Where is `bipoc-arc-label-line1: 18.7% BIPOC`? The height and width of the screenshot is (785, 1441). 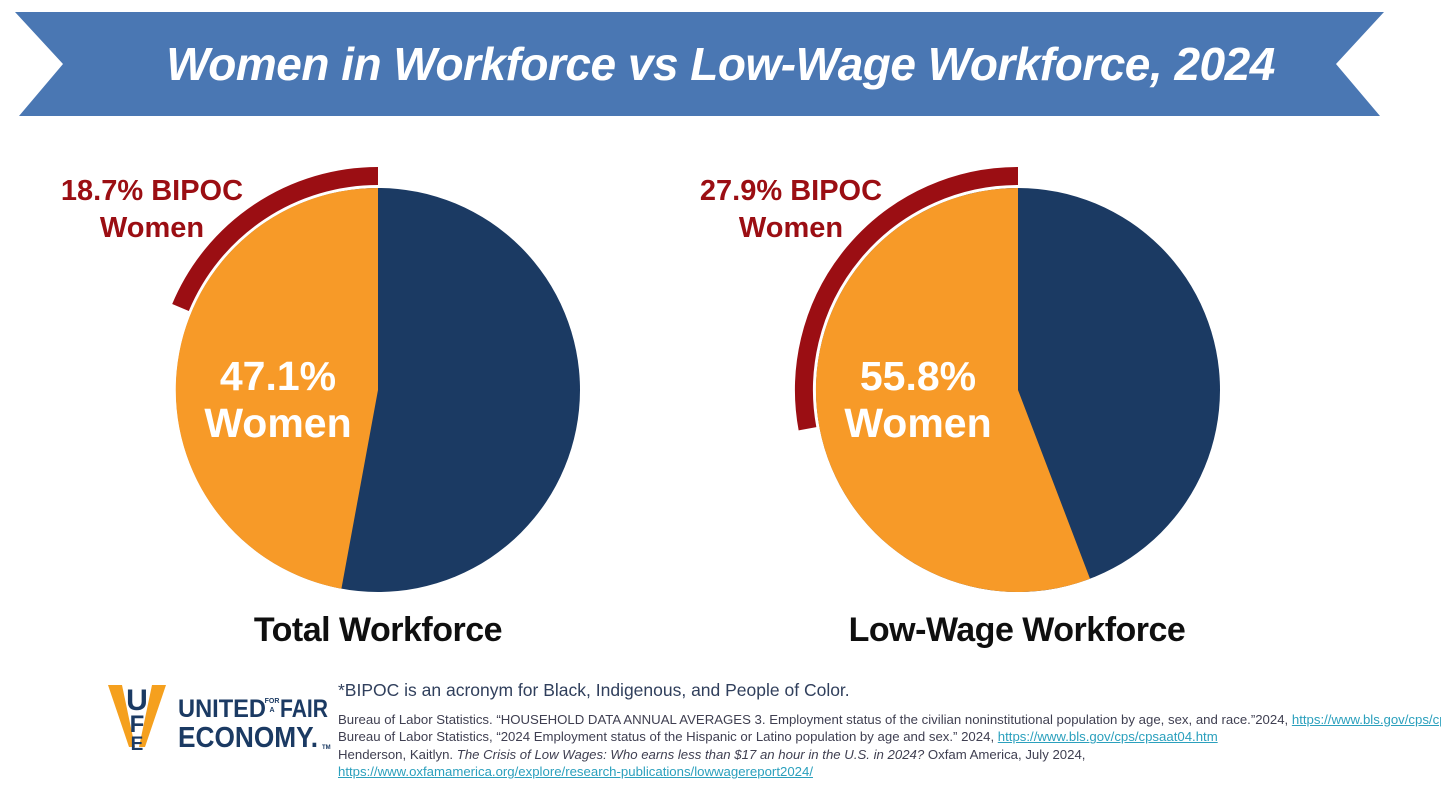 bipoc-arc-label-line1: 18.7% BIPOC is located at coordinates (152, 191).